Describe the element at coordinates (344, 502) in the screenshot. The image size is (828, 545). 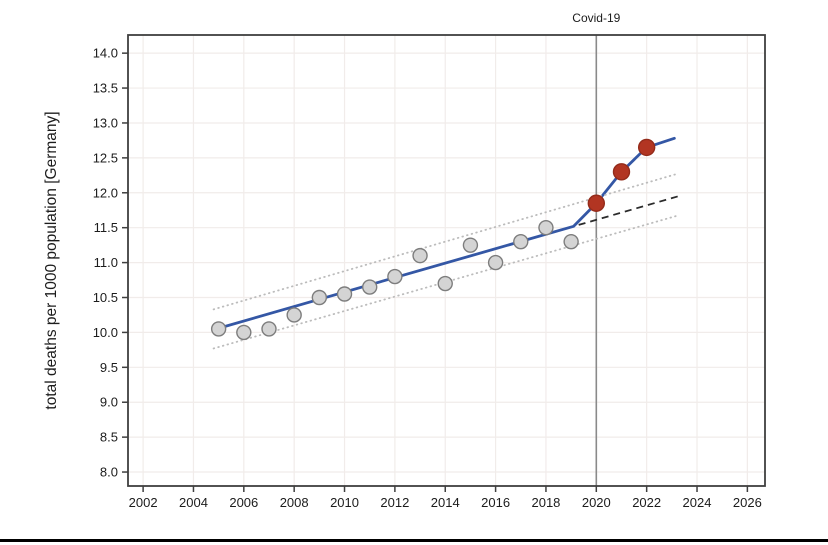
I see `x-tick-label: 2010` at that location.